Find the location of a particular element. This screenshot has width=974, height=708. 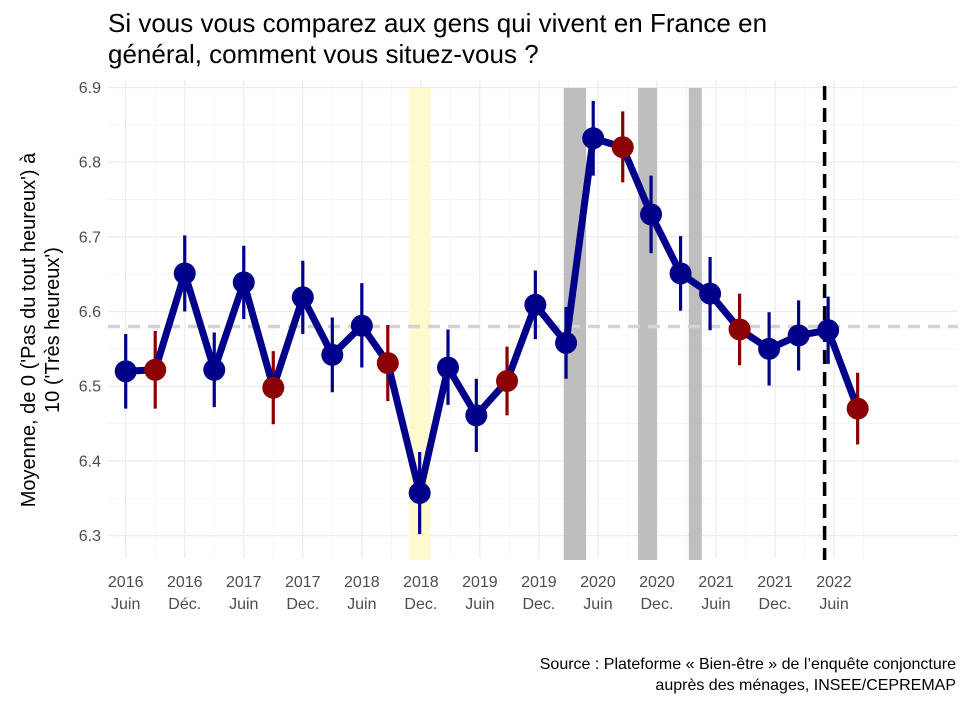

y-axis-label-line-2: 10 ('Très heureux') is located at coordinates (53, 330).